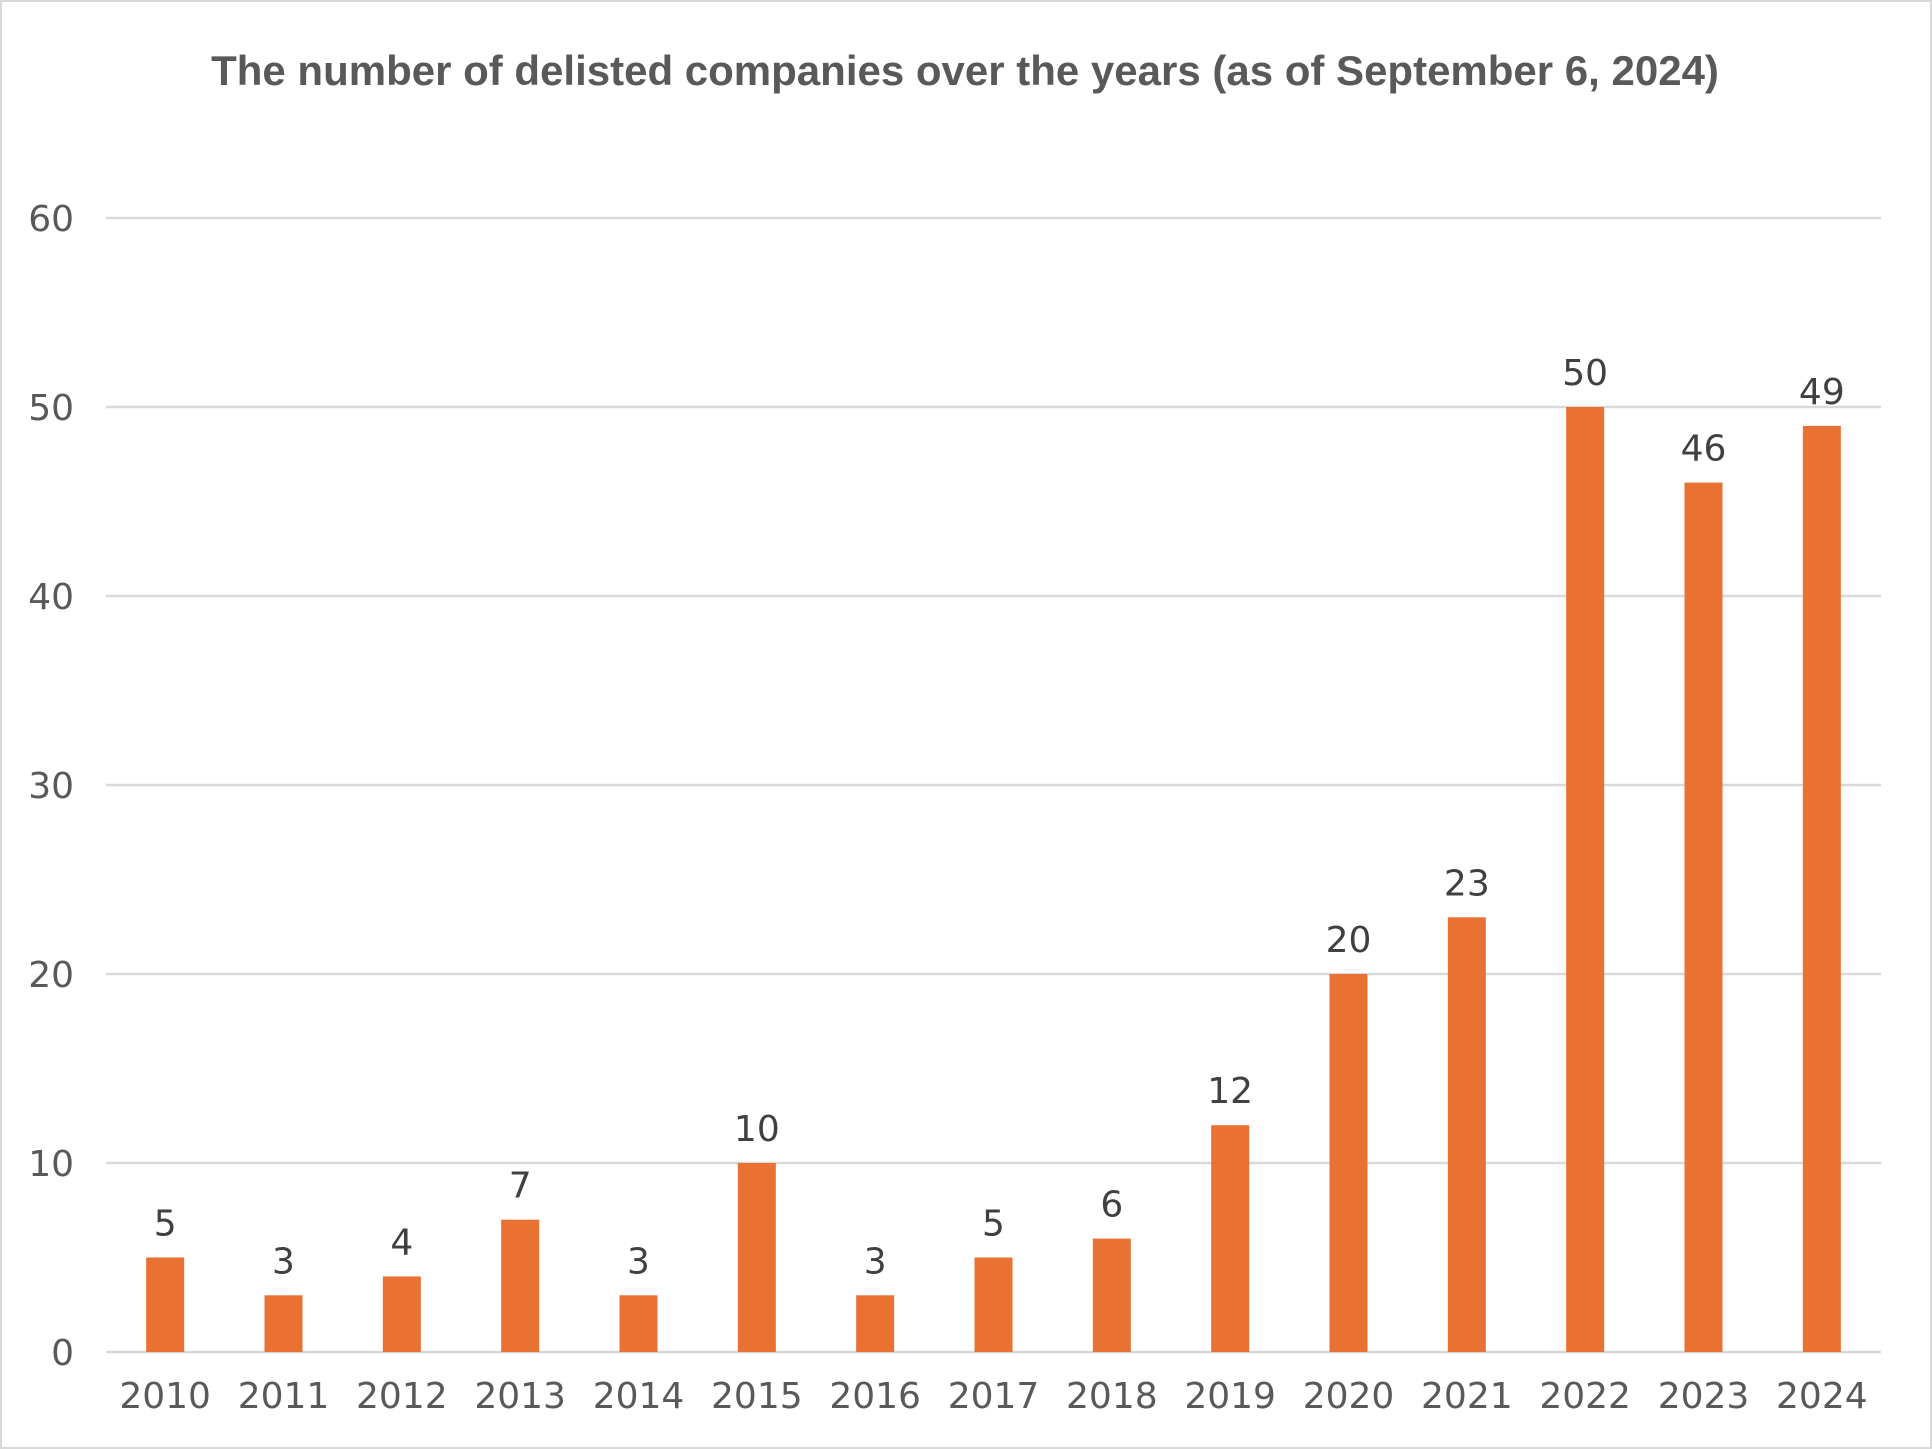 The height and width of the screenshot is (1449, 1932). I want to click on x-tick-label: 2017, so click(994, 1396).